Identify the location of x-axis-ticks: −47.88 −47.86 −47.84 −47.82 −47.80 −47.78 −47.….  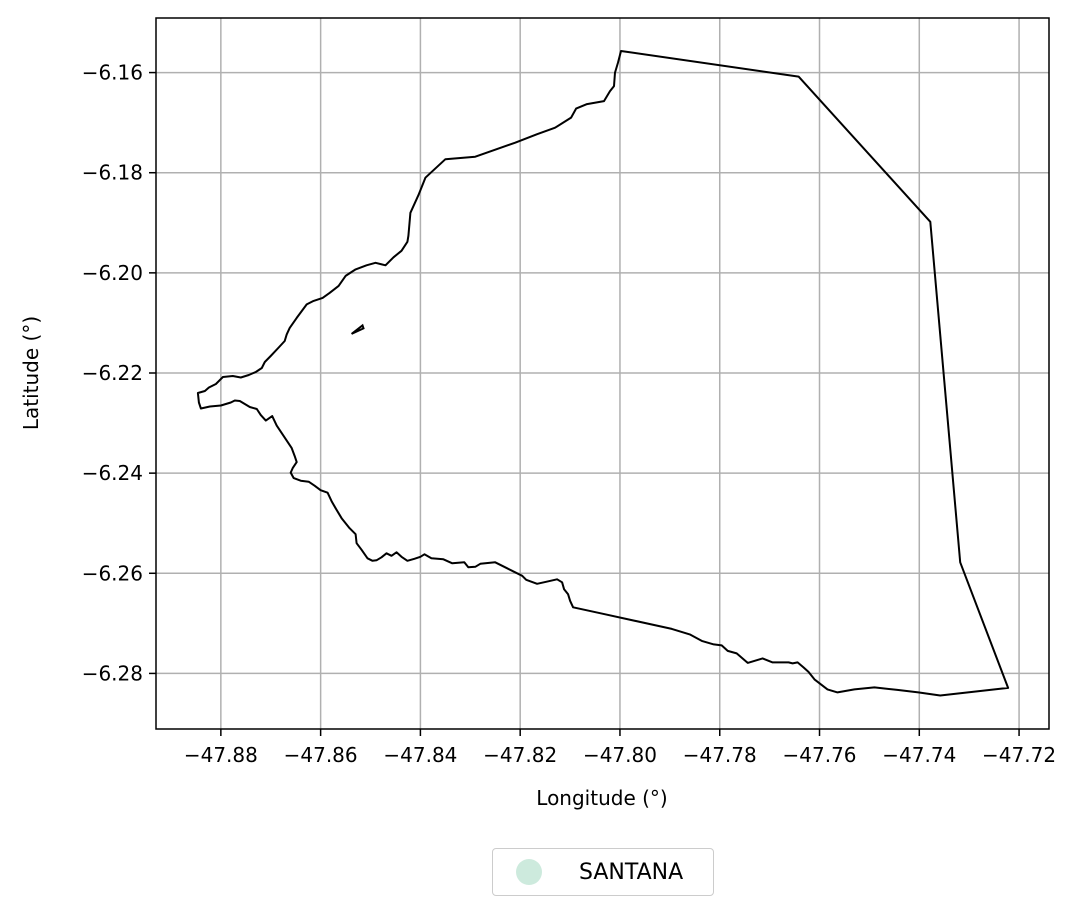
(620, 748).